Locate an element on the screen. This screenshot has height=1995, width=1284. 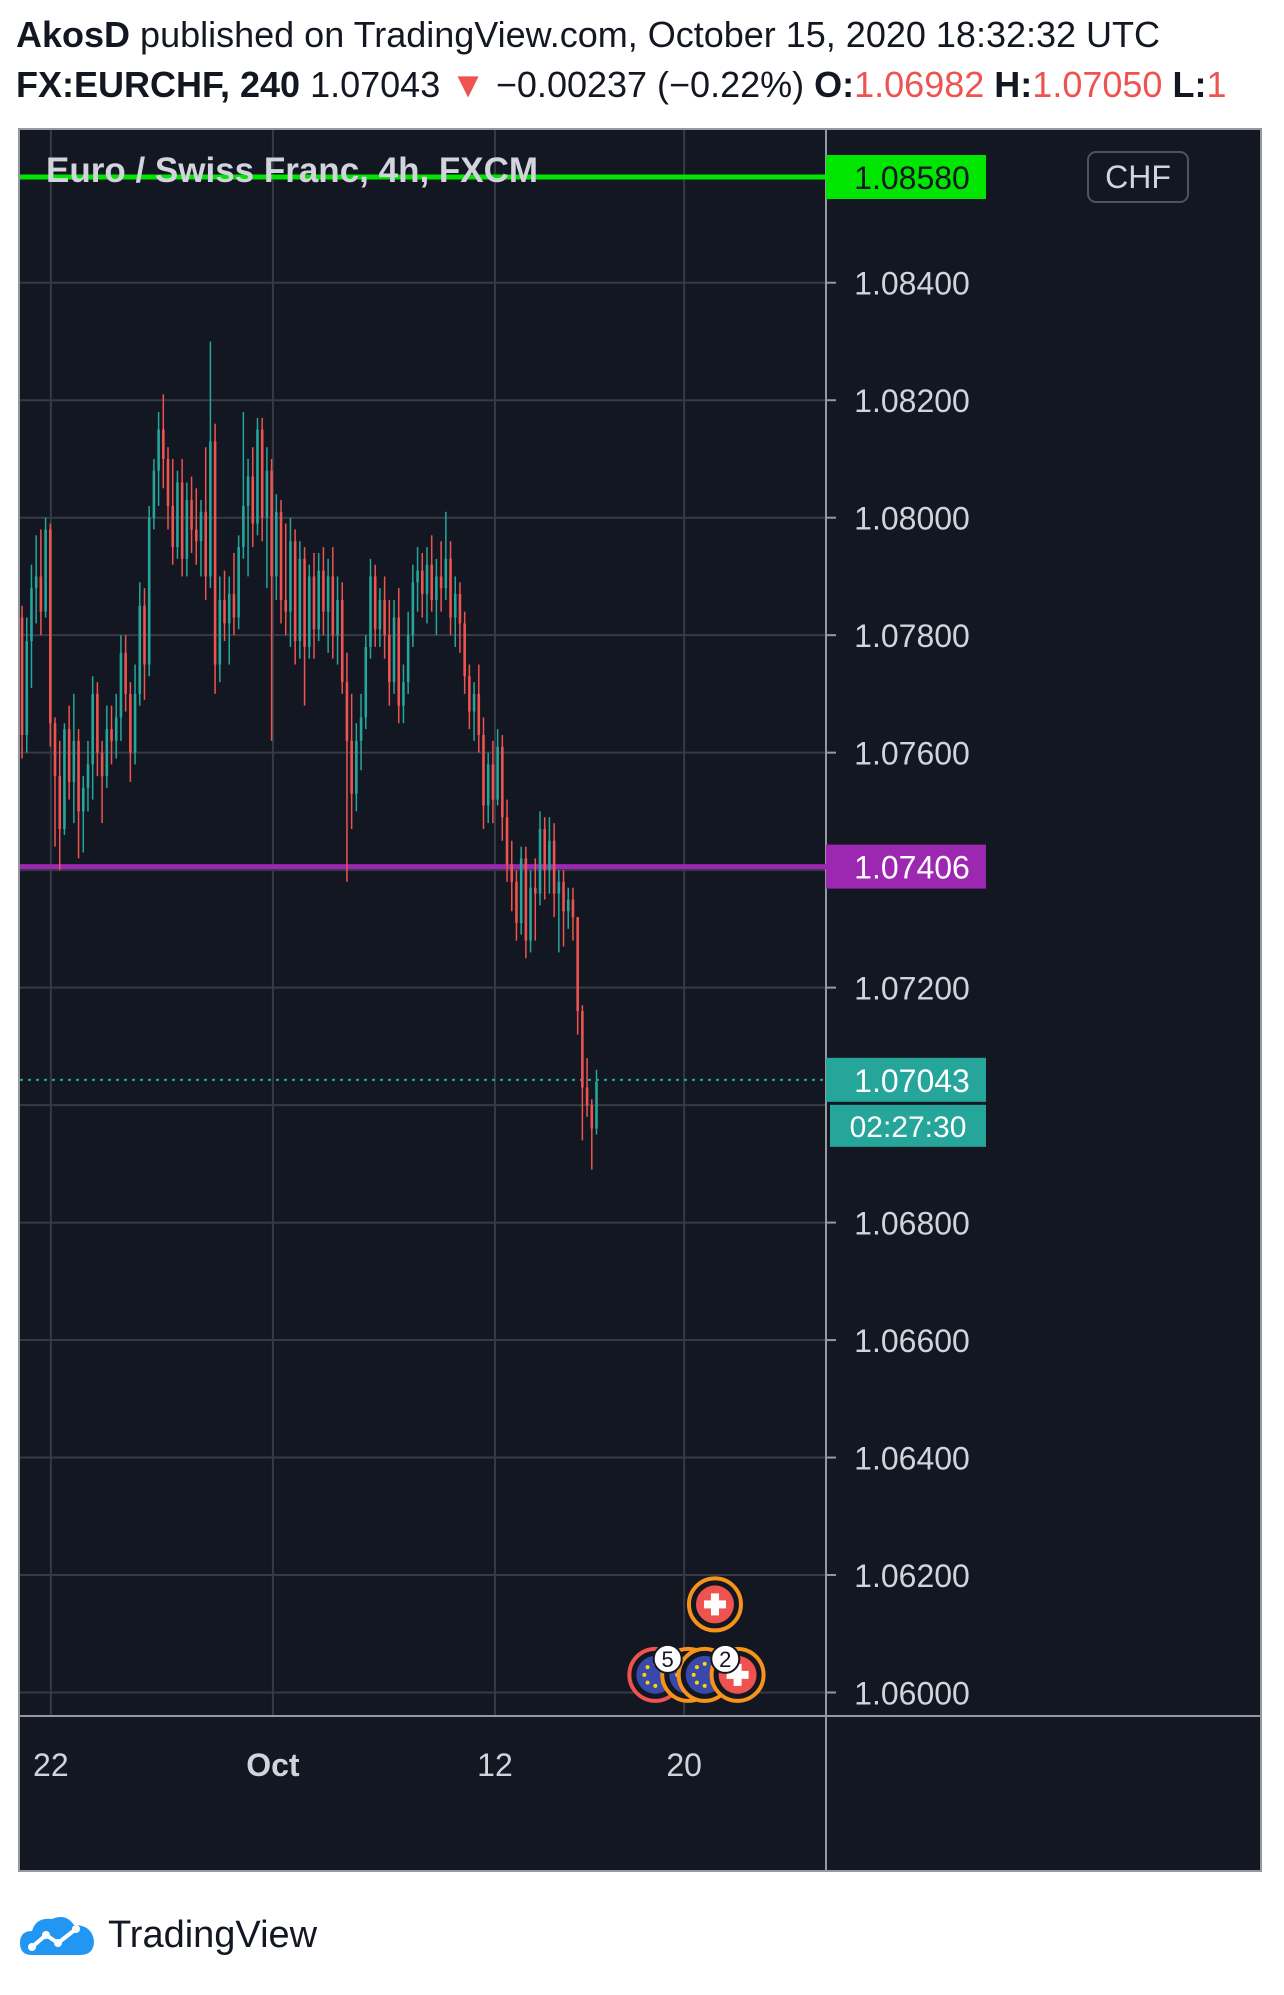
currency-badge-label: CHF is located at coordinates (1138, 177).